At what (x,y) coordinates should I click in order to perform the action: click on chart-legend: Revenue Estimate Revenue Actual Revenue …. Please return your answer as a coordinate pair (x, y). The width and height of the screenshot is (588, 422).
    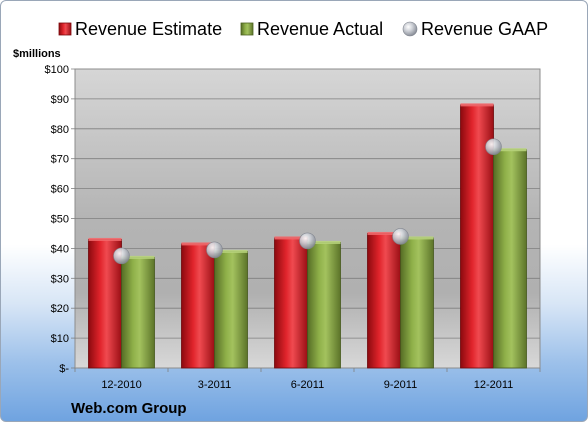
    Looking at the image, I should click on (303, 29).